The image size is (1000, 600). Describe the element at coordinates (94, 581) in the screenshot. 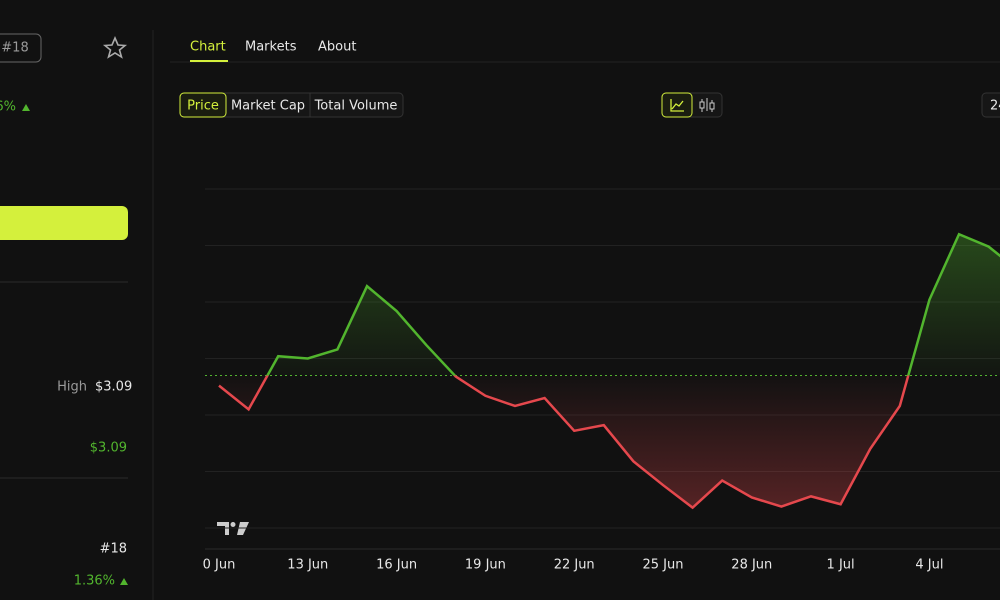

I see `change: 1.36%` at that location.